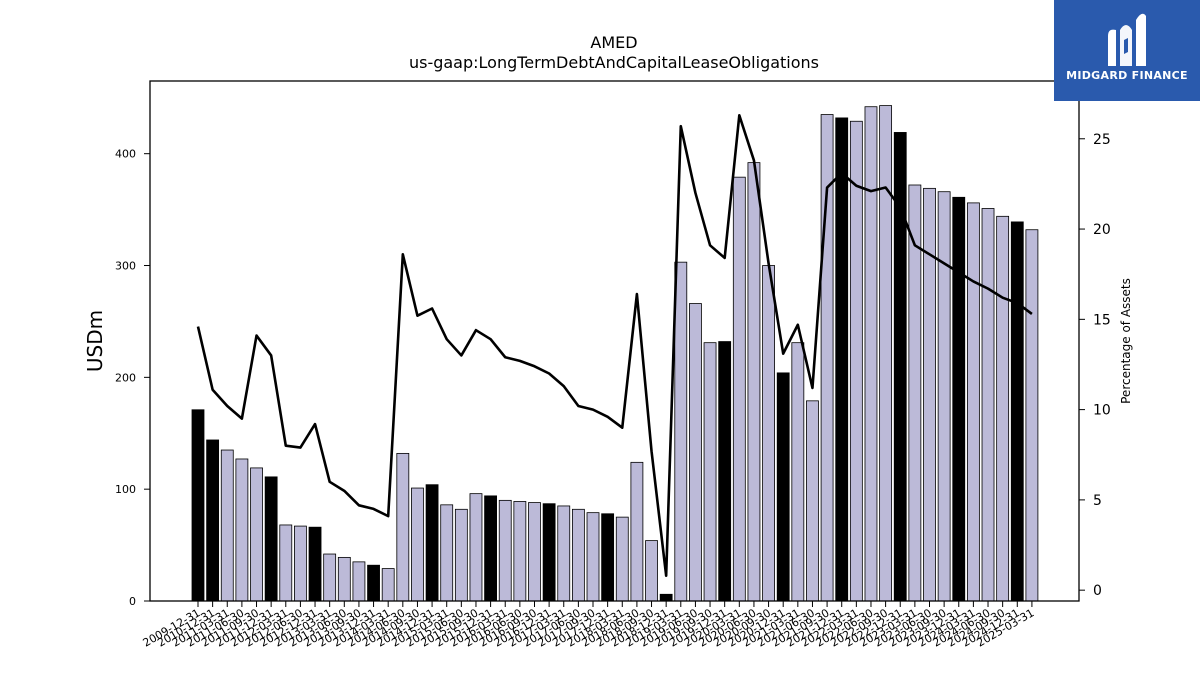  I want to click on brand-logo-text: MIDGARD FINANCE, so click(1127, 75).